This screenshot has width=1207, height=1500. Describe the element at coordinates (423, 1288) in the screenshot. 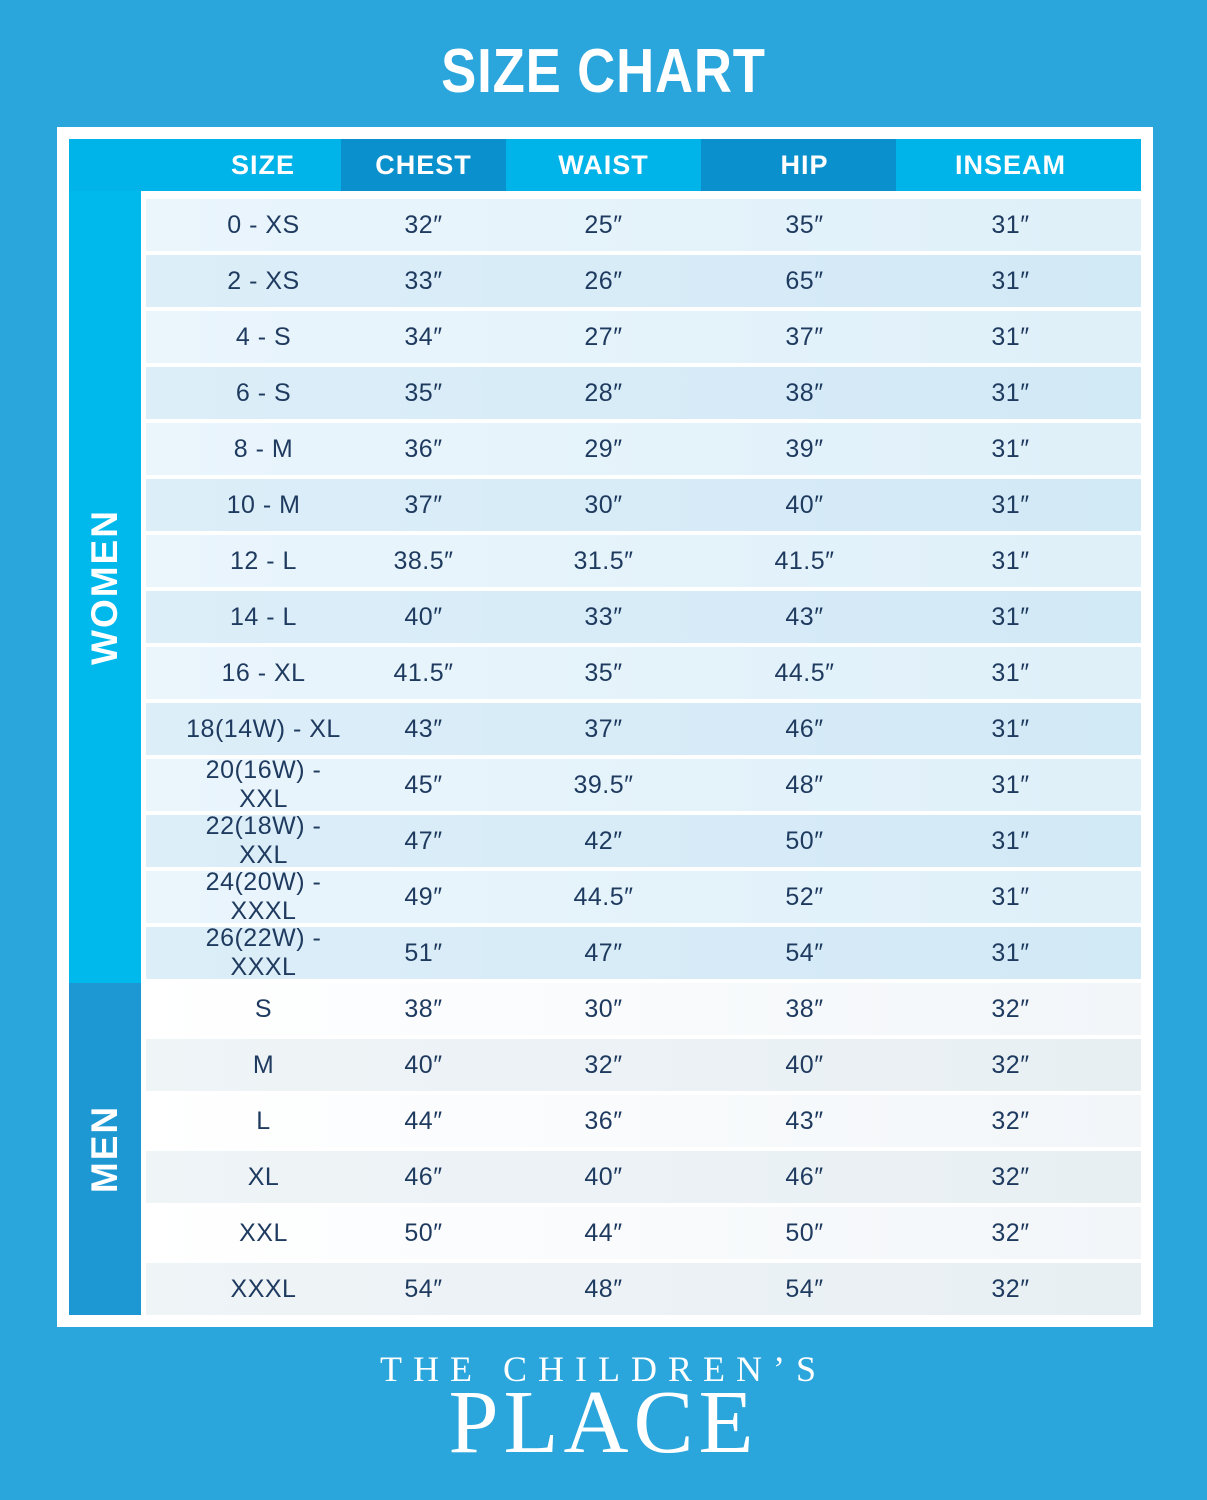

I see `cell-chest: 54″` at that location.